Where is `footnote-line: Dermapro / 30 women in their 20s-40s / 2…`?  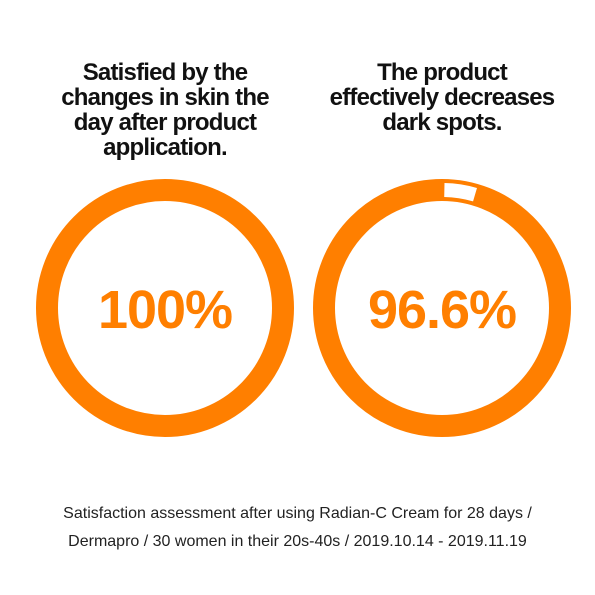
footnote-line: Dermapro / 30 women in their 20s-40s / 2… is located at coordinates (297, 541).